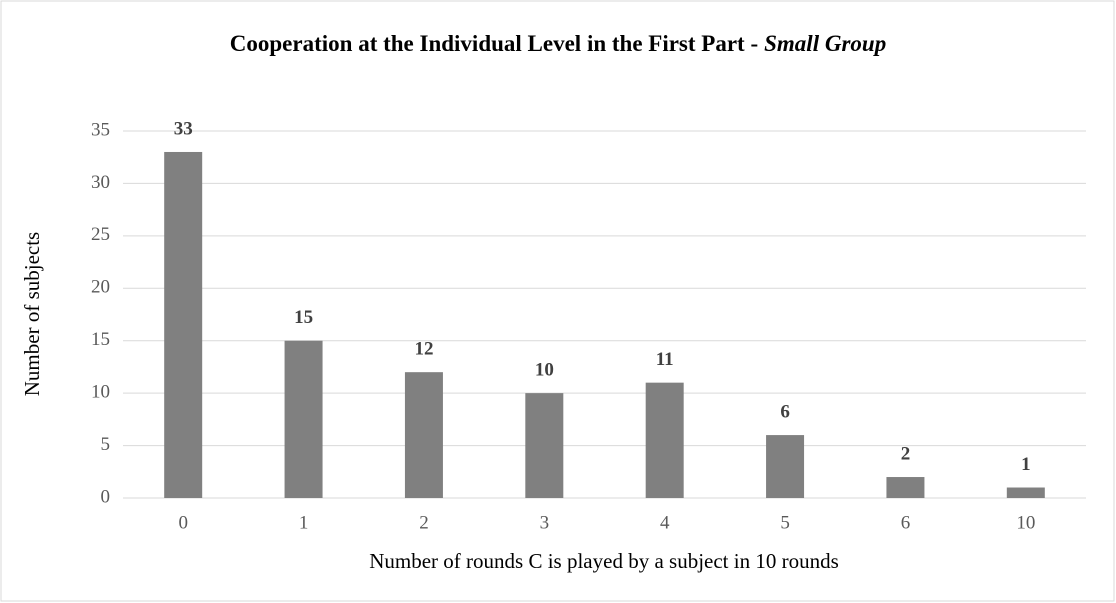  Describe the element at coordinates (665, 359) in the screenshot. I see `data-label: 11` at that location.